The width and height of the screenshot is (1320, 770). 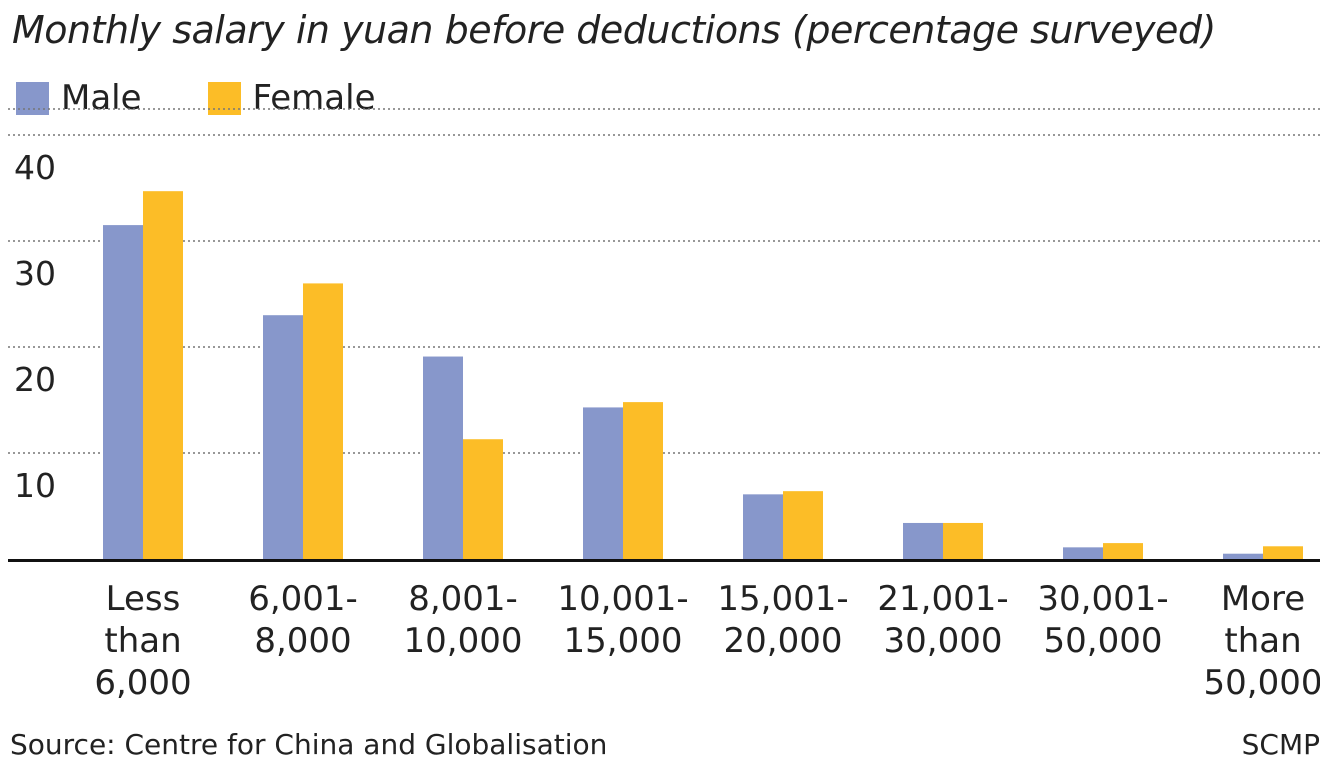 What do you see at coordinates (1103, 641) in the screenshot?
I see `x-tick-label-6-line-1: 50,000` at bounding box center [1103, 641].